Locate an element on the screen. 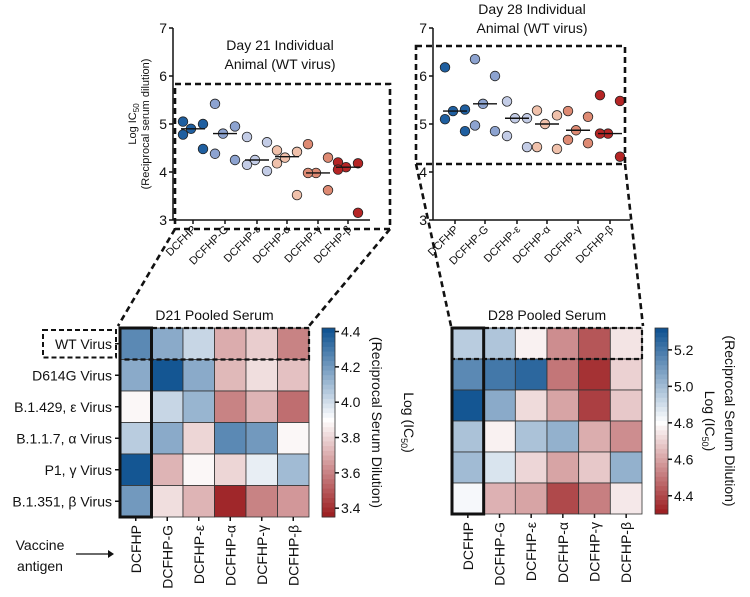 The width and height of the screenshot is (750, 597). y-label-main: Log IC is located at coordinates (133, 128).